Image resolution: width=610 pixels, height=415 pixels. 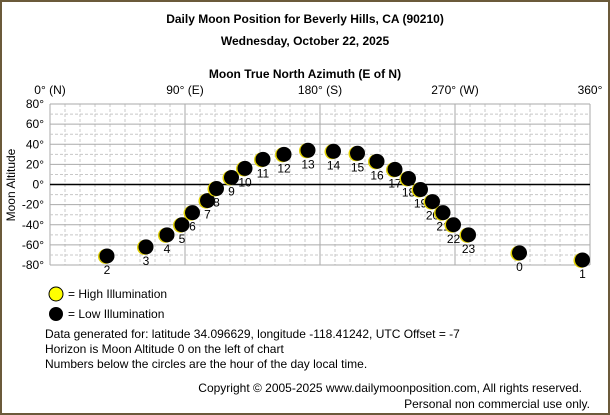 I want to click on hour-label: 6, so click(x=192, y=227).